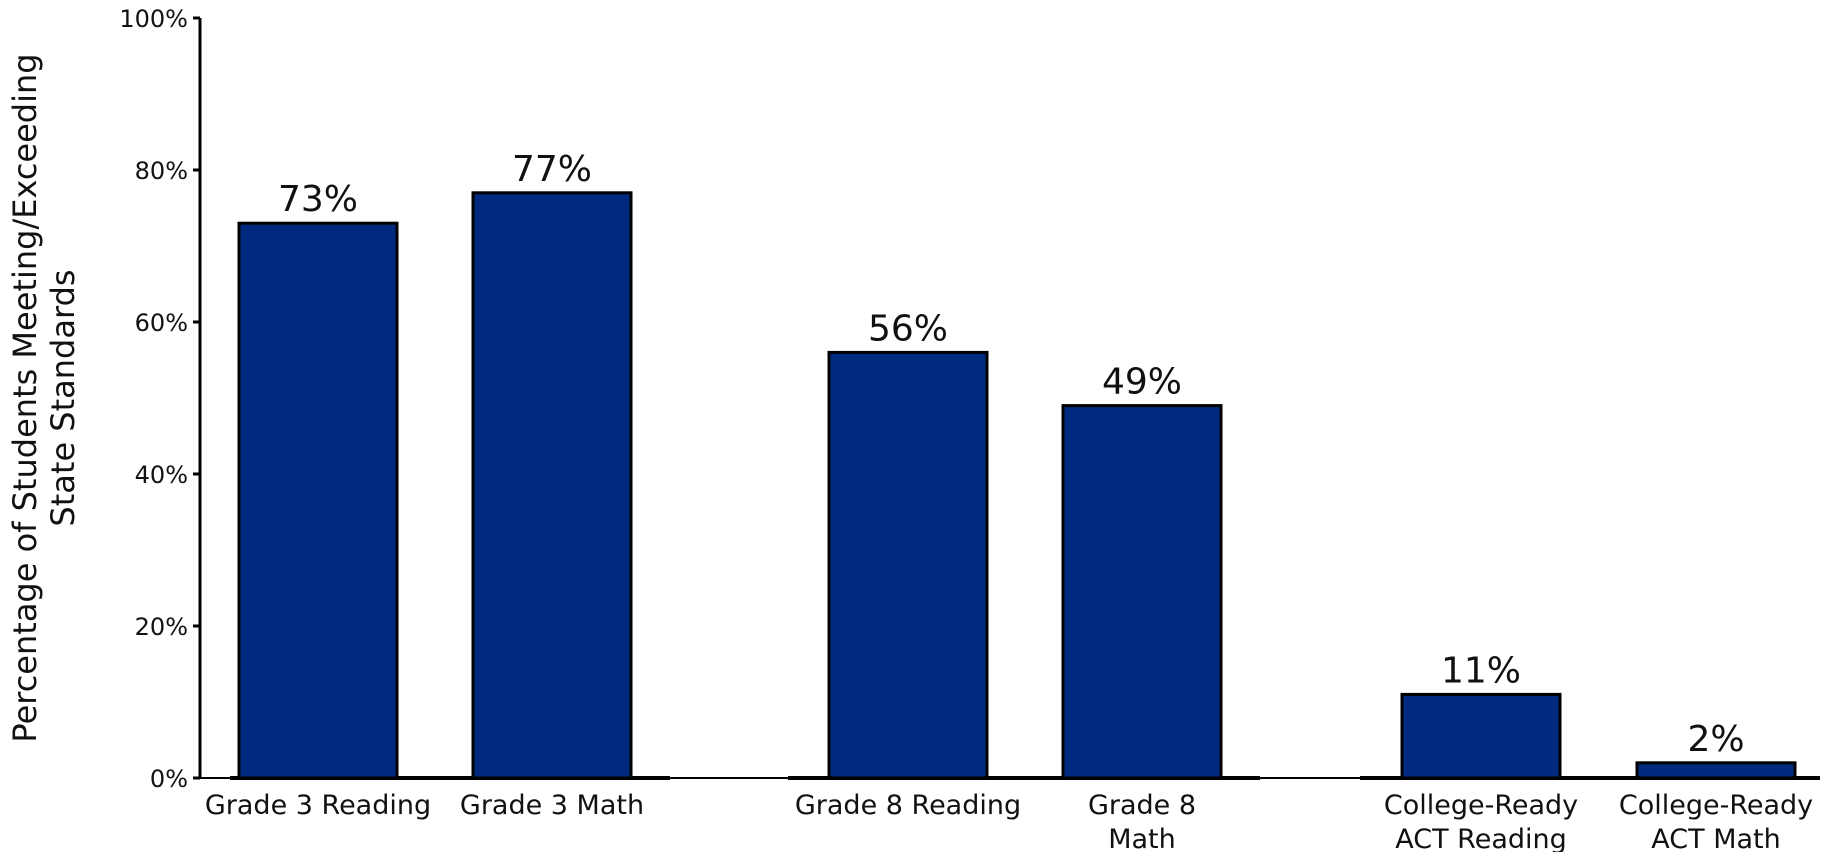 The image size is (1835, 852). What do you see at coordinates (161, 475) in the screenshot?
I see `y-tick-label: 40%` at bounding box center [161, 475].